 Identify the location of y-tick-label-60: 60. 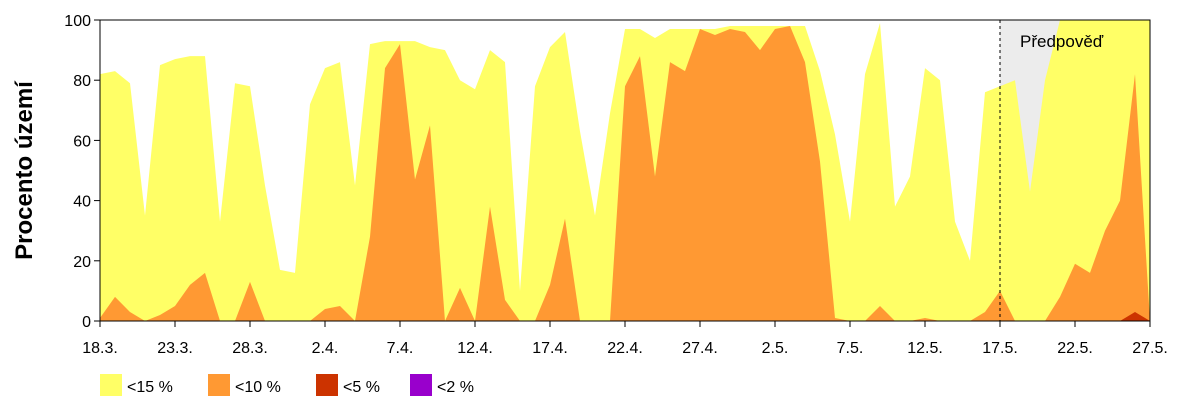
(82, 141).